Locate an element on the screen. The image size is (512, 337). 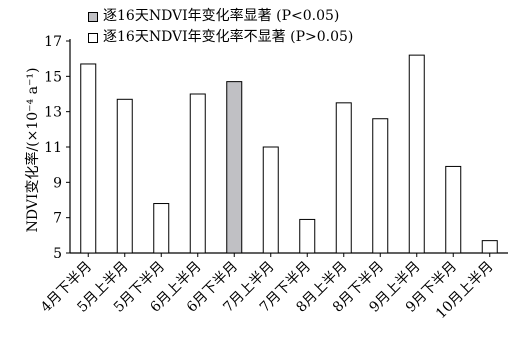
legend-swatch-significant is located at coordinates (93, 16).